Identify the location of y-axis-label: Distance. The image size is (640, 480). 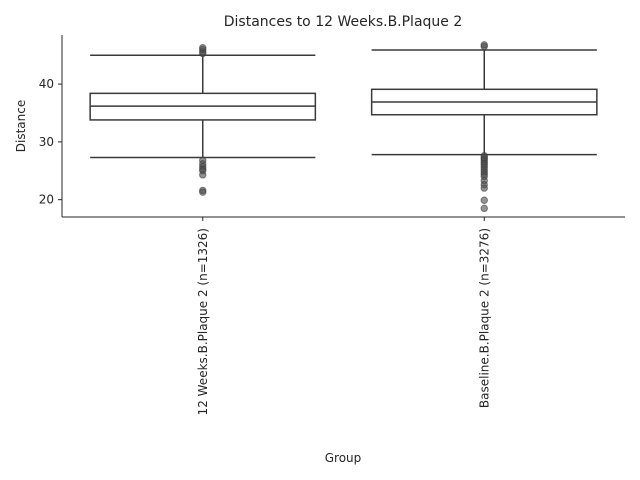
(21, 126).